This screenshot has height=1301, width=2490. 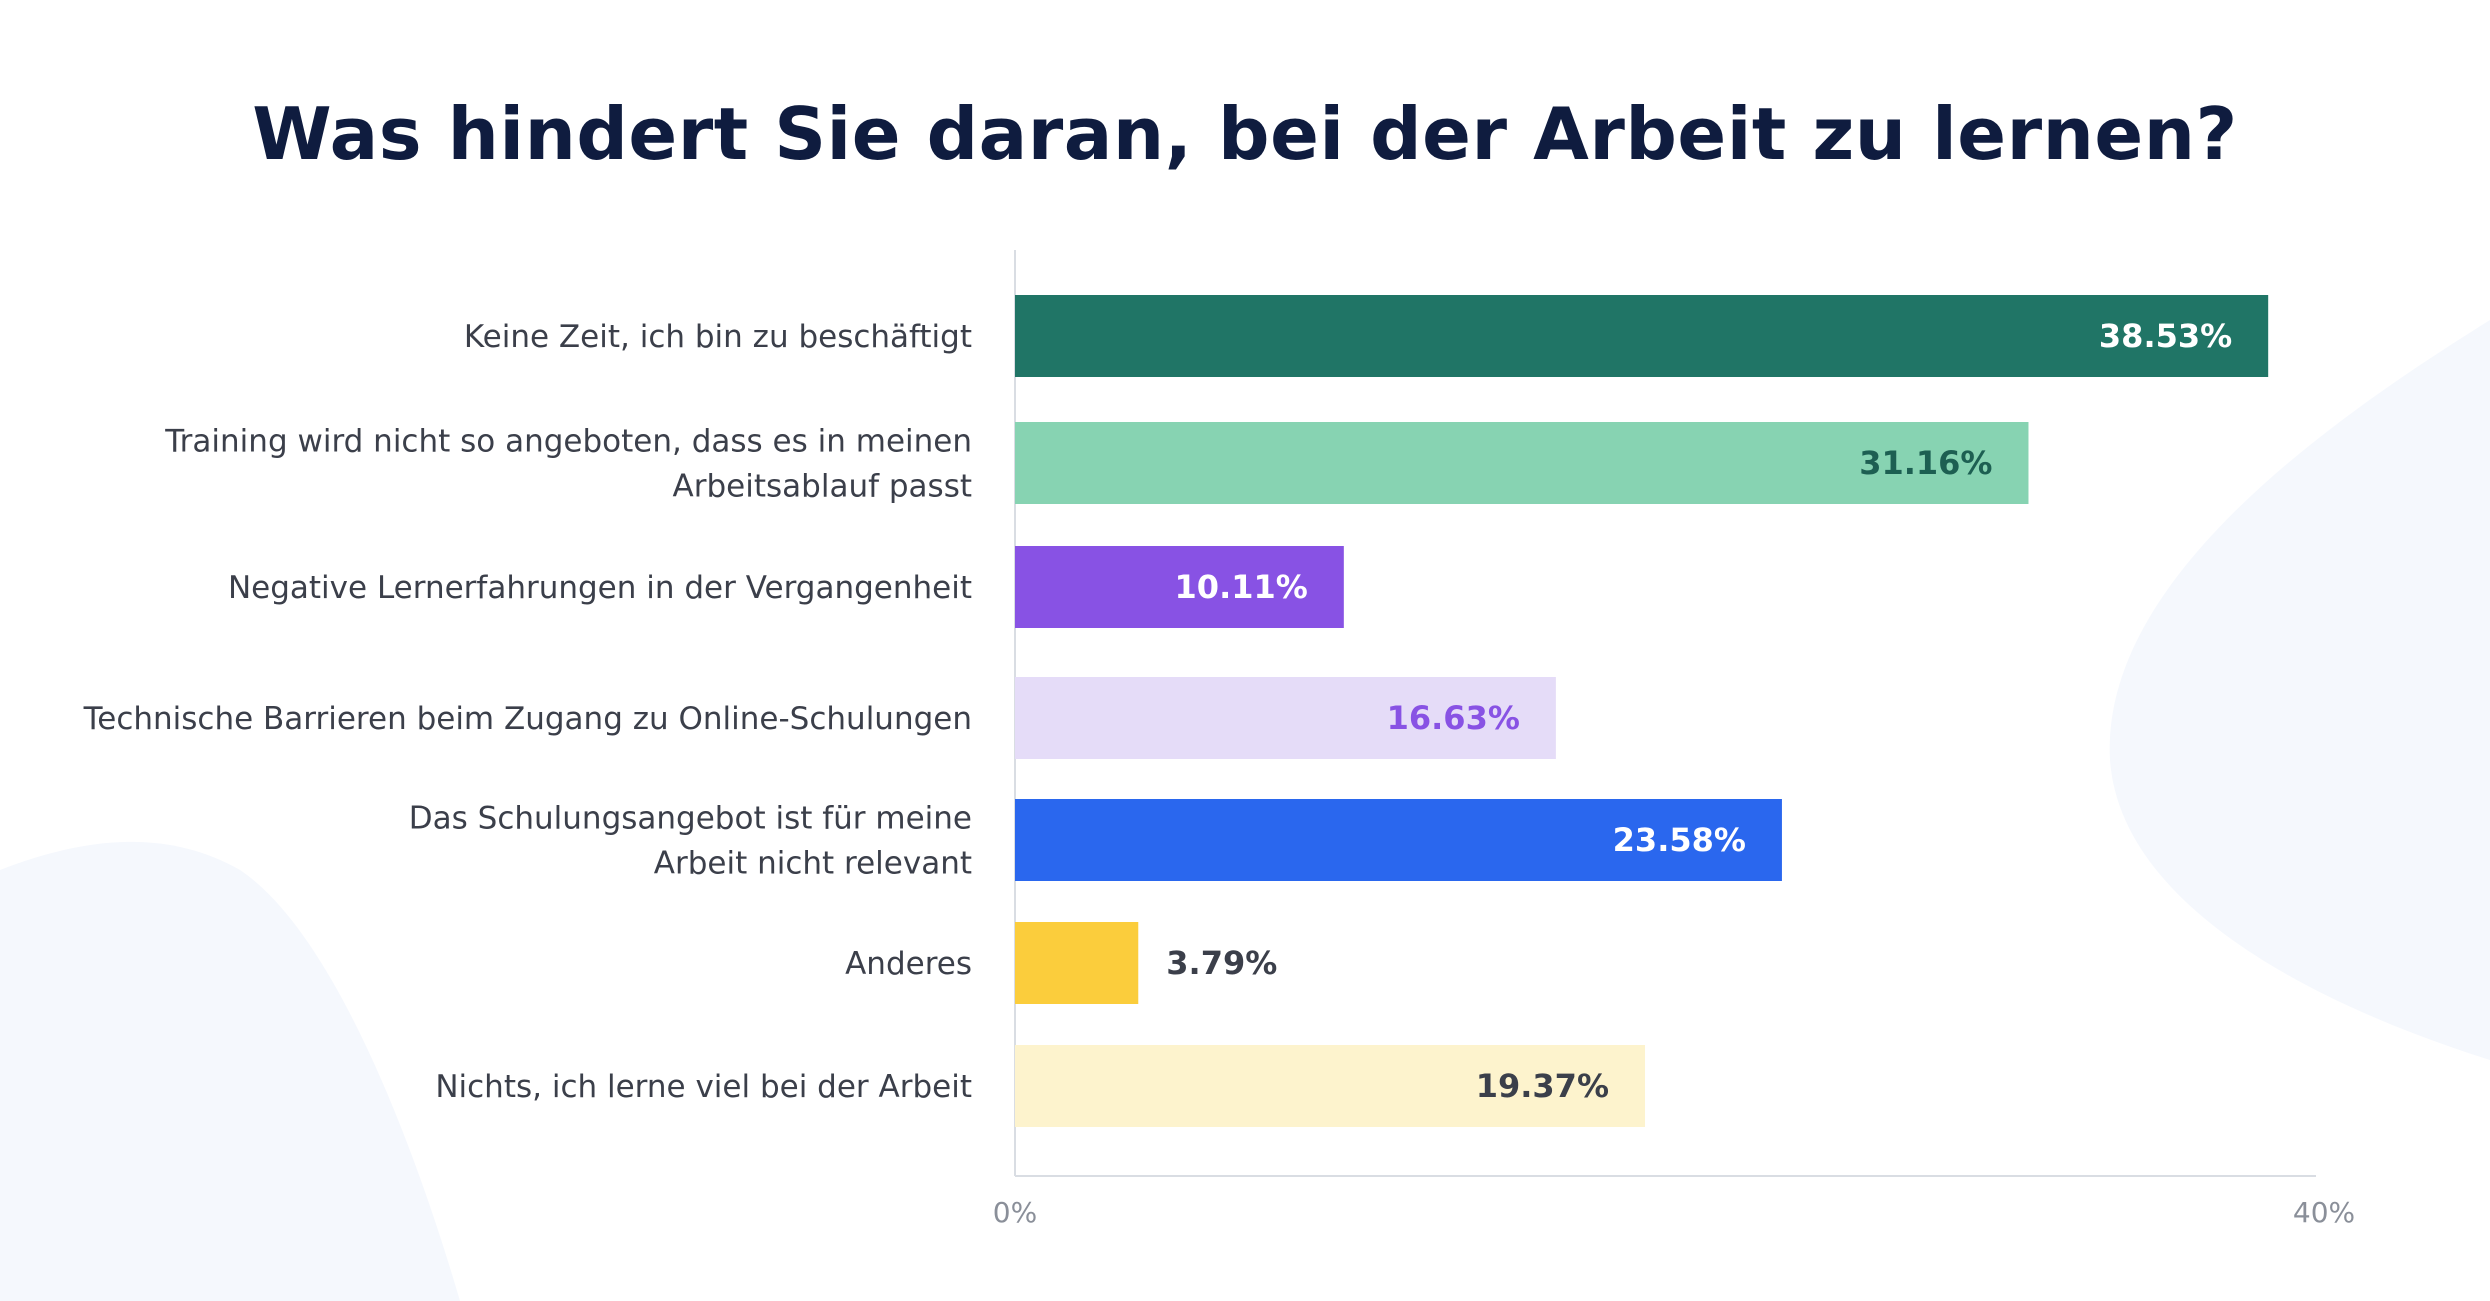 What do you see at coordinates (2299, 690) in the screenshot?
I see `background-blob-right` at bounding box center [2299, 690].